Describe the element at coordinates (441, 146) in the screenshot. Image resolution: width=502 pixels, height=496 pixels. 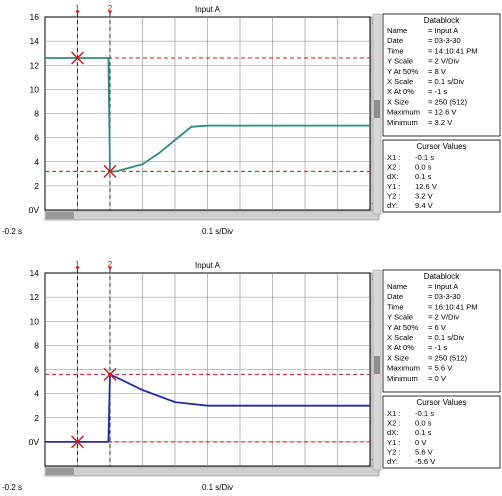
I see `cursor-values-title: Cursor Values` at that location.